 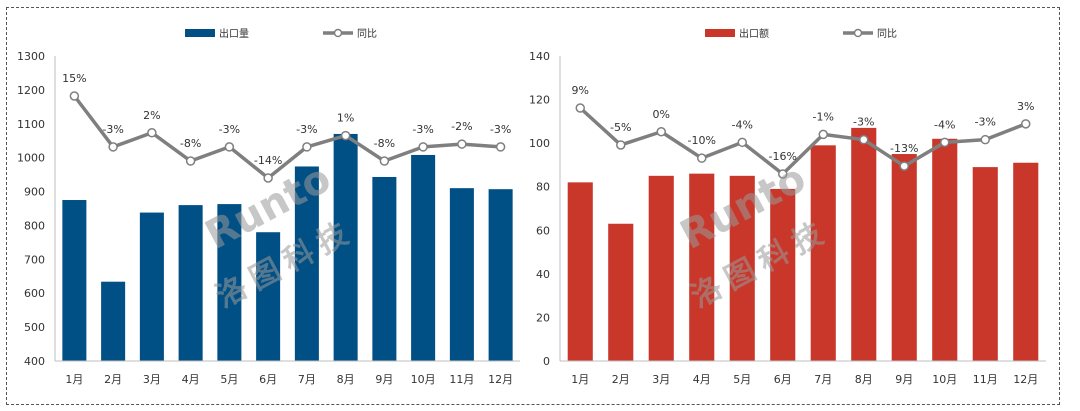 What do you see at coordinates (34, 225) in the screenshot?
I see `y-tick-label: 800` at bounding box center [34, 225].